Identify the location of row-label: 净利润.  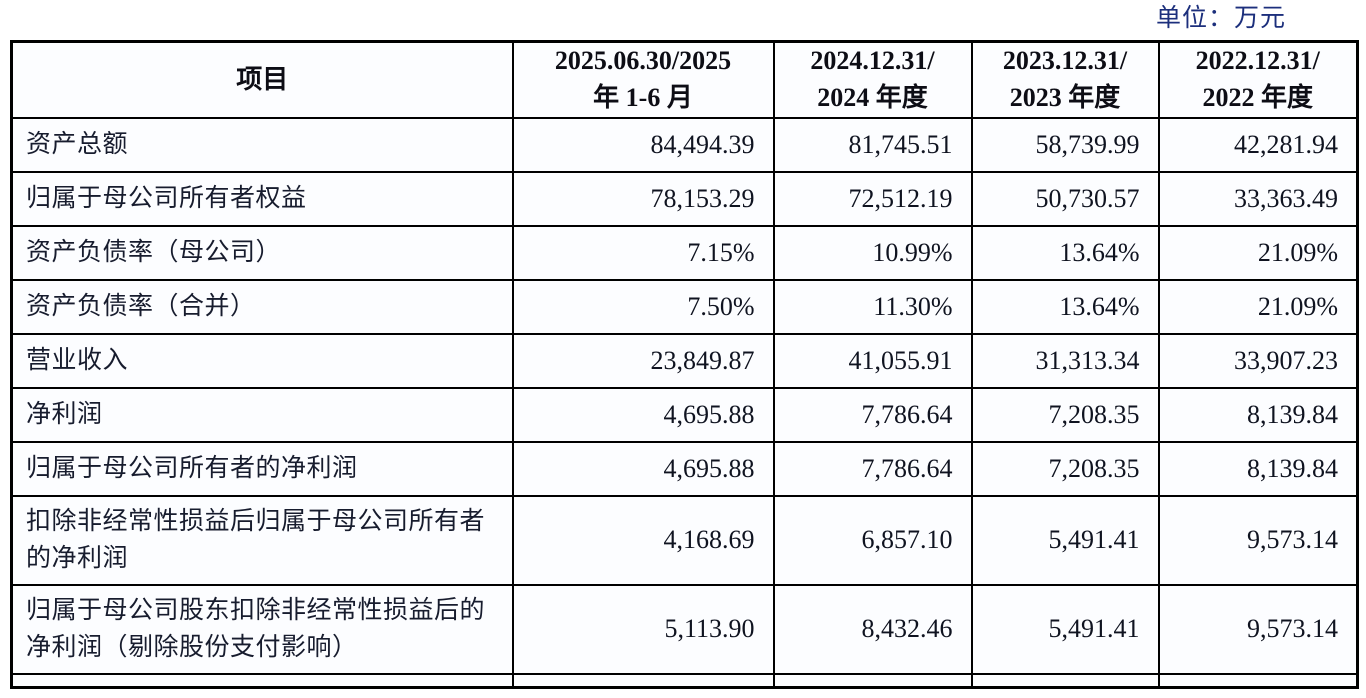
(262, 414).